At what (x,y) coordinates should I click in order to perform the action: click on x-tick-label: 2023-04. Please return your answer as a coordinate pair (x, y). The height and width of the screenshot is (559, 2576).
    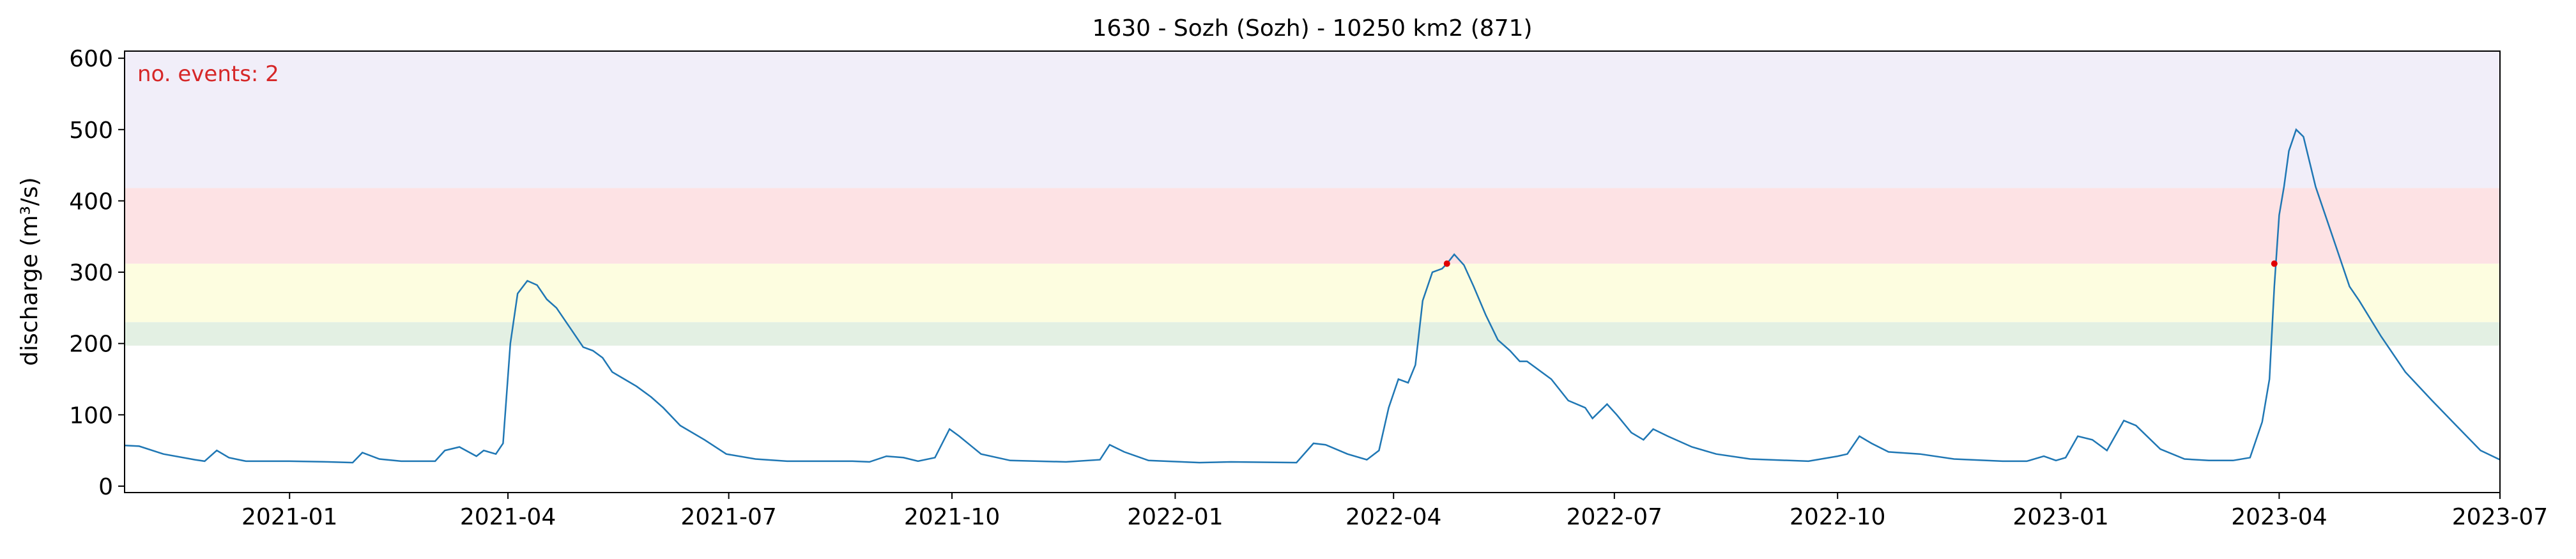
    Looking at the image, I should click on (2279, 517).